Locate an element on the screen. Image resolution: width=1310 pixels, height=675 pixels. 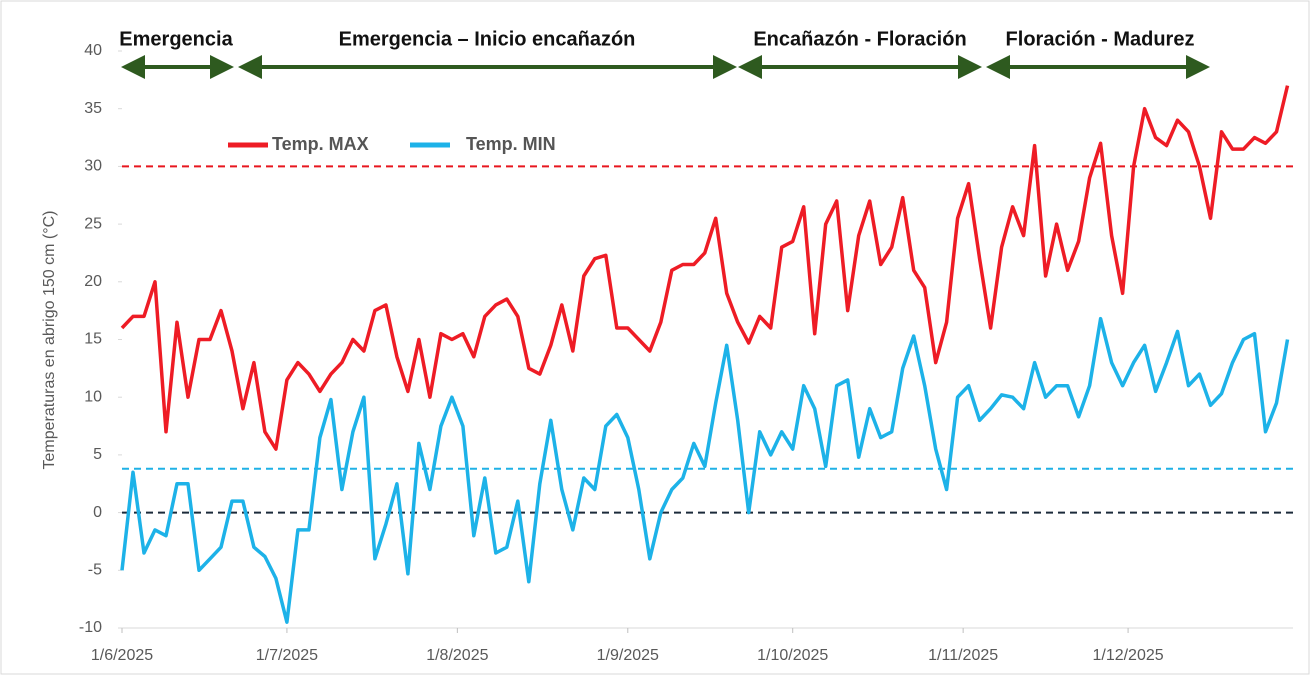
y-tick-label: 15 is located at coordinates (93, 339).